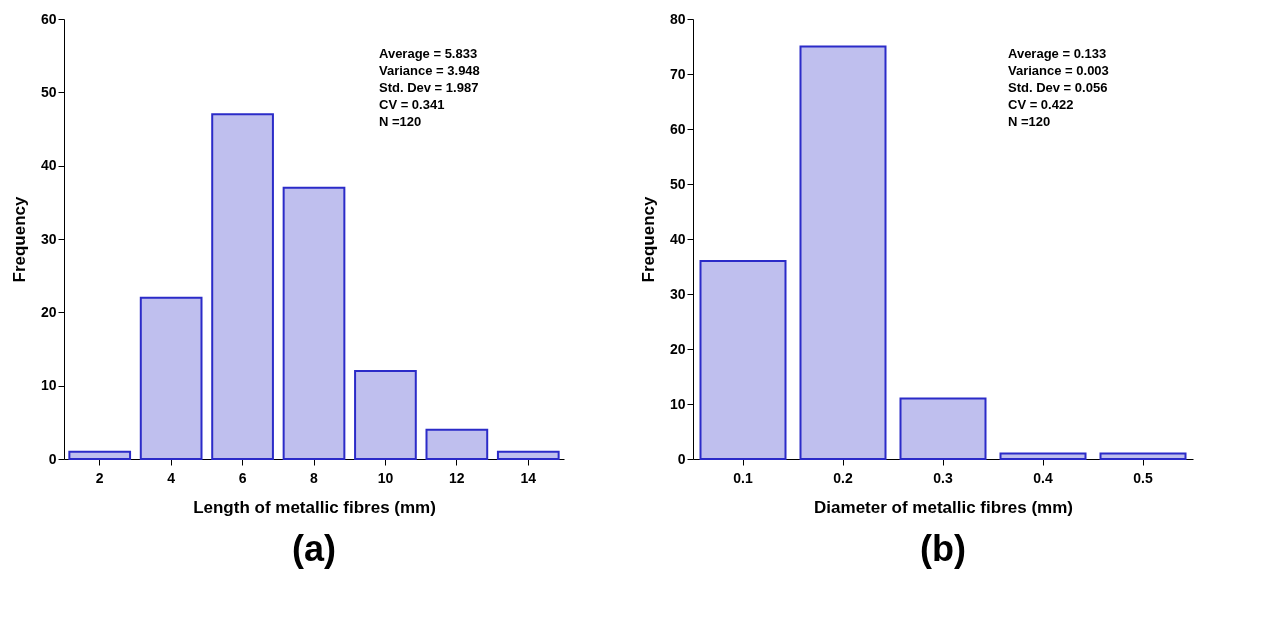 The image size is (1283, 629). Describe the element at coordinates (314, 477) in the screenshot. I see `x-tick-label: 8` at that location.